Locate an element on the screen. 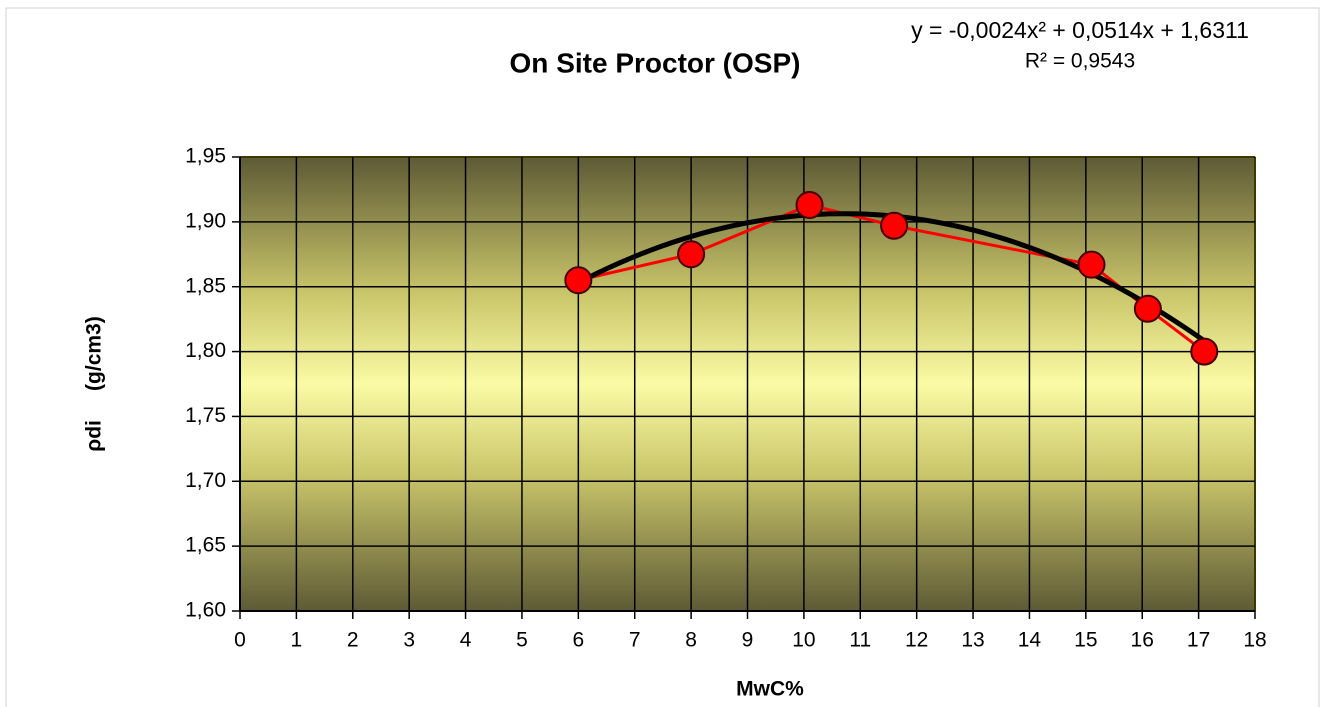 The image size is (1325, 707). y-axis-label: ρdi (g/cm3) is located at coordinates (94, 384).